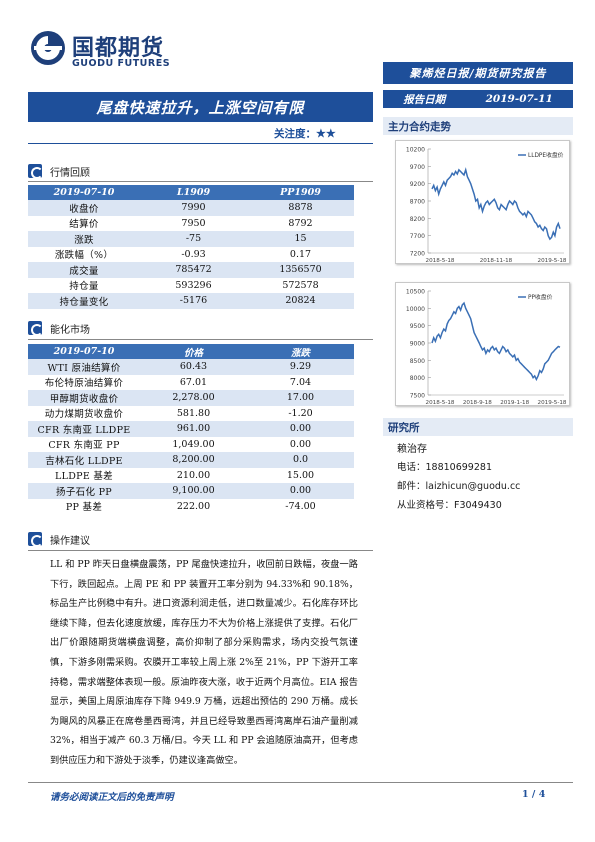 The image size is (595, 842). Describe the element at coordinates (84, 429) in the screenshot. I see `row-label-cell: CFR 东南亚 LLDPE` at that location.